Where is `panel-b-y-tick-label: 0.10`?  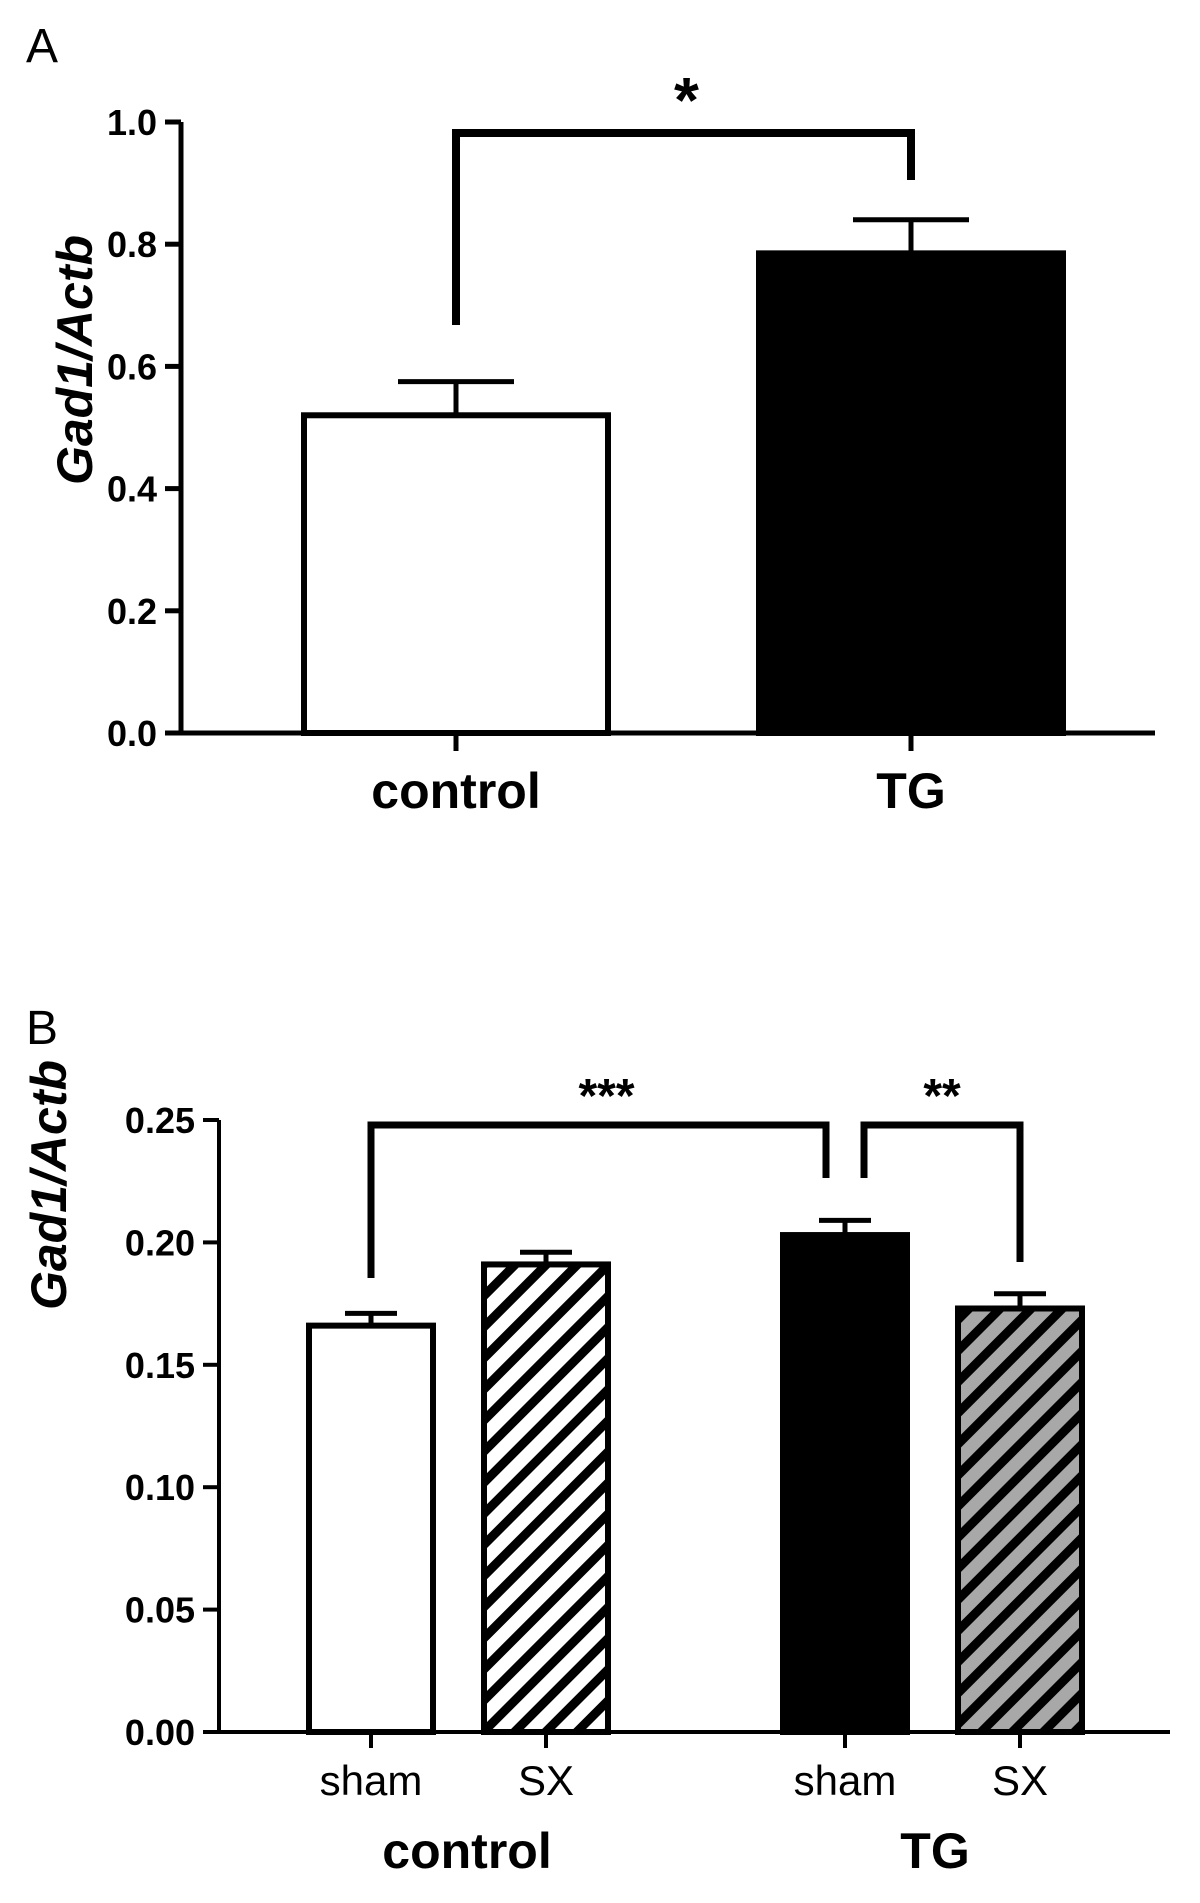
panel-b-y-tick-label: 0.10 is located at coordinates (160, 1487).